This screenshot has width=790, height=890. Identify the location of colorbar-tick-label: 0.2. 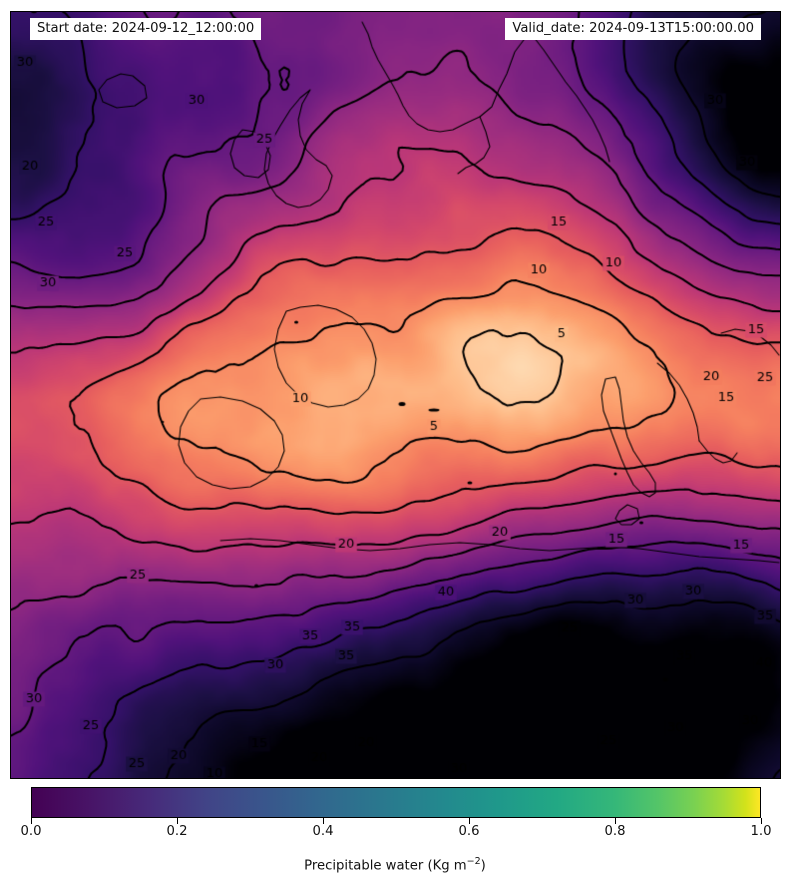
(177, 831).